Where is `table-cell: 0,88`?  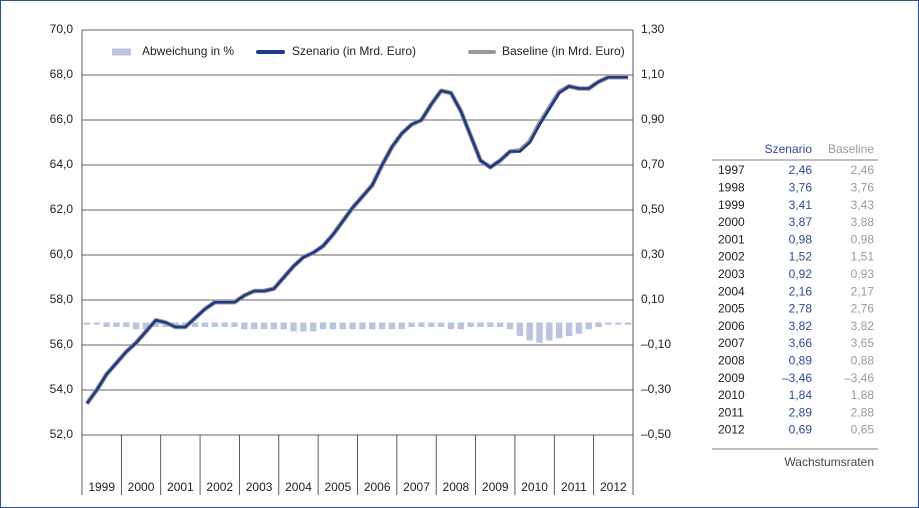 table-cell: 0,88 is located at coordinates (863, 360).